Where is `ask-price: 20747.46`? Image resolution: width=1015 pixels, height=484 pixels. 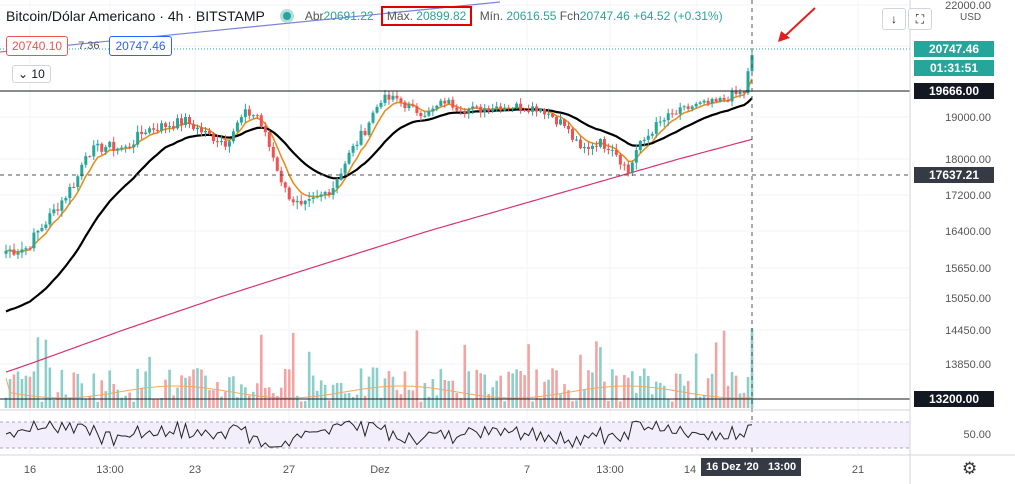
ask-price: 20747.46 is located at coordinates (140, 46).